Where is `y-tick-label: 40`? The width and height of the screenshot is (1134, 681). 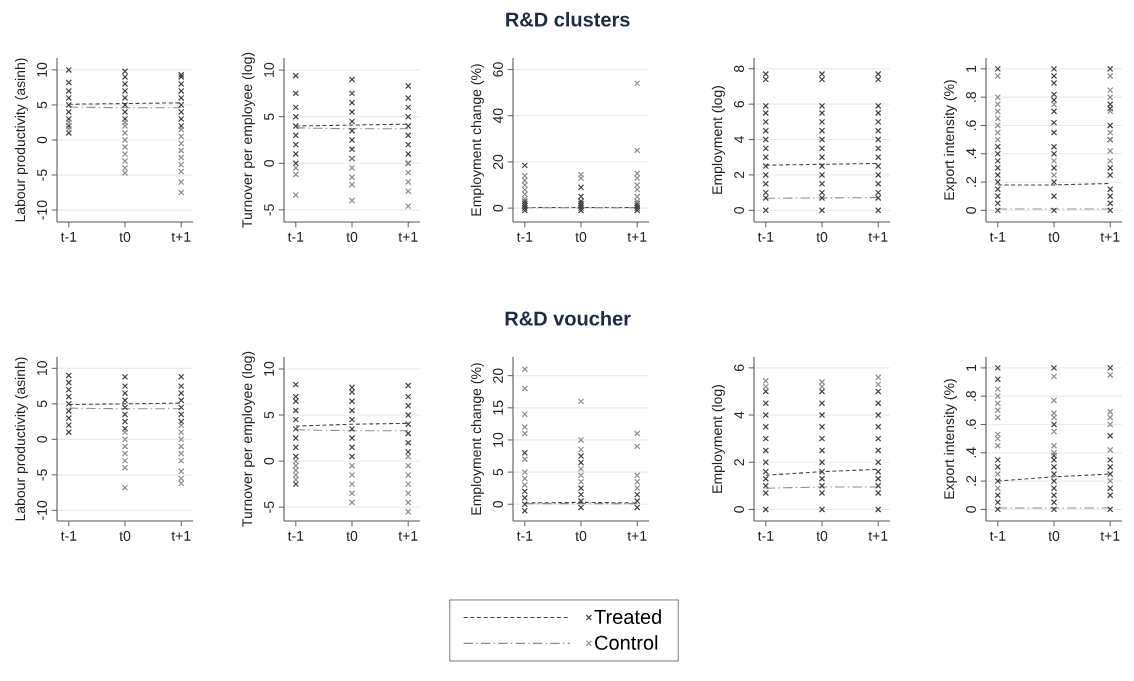
y-tick-label: 40 is located at coordinates (498, 116).